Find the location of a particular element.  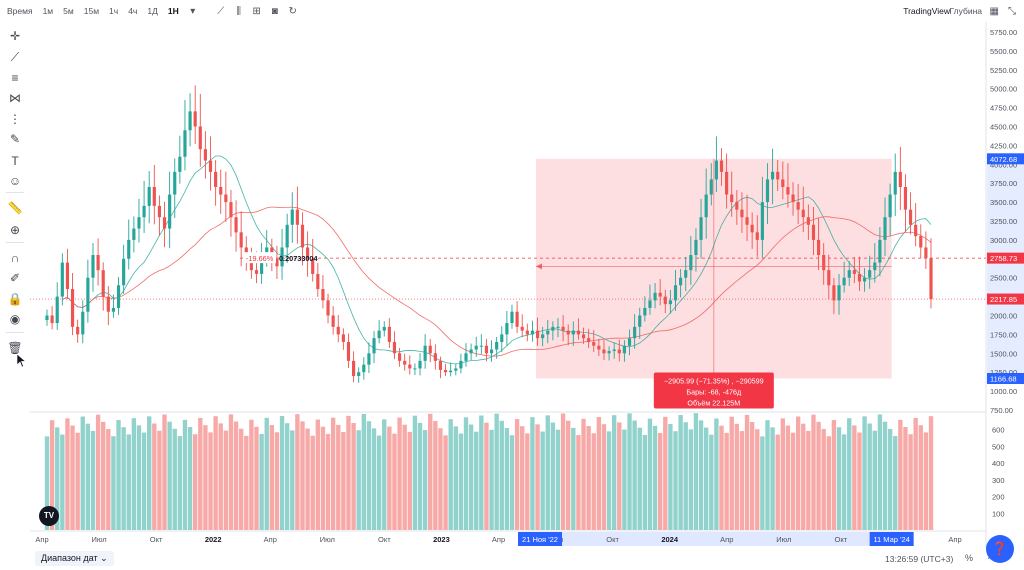

fib-icon: ≡ is located at coordinates (15, 78).